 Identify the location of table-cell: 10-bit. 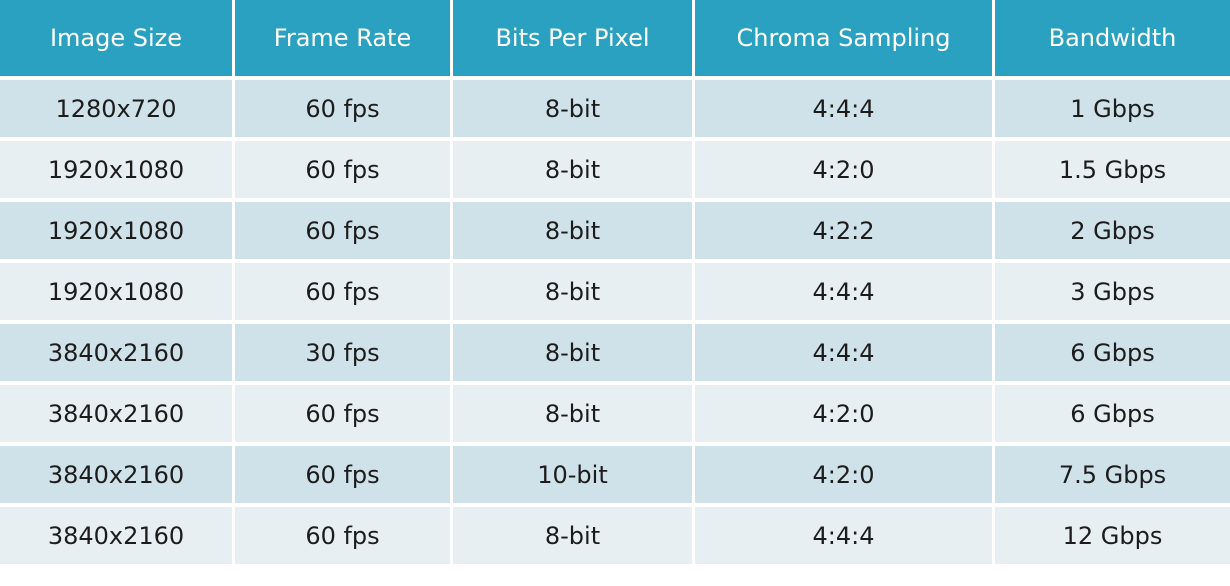
(572, 474).